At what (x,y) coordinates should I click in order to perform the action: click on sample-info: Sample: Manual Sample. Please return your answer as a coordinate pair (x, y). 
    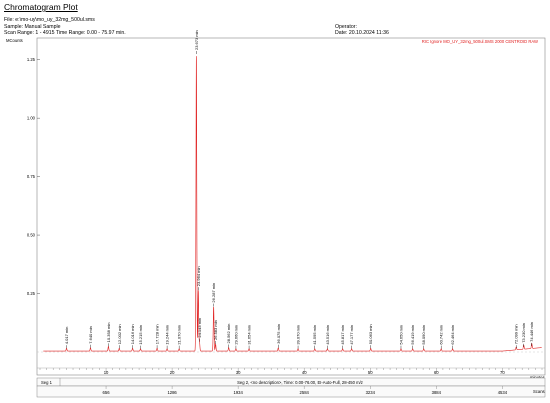
    Looking at the image, I should click on (32, 27).